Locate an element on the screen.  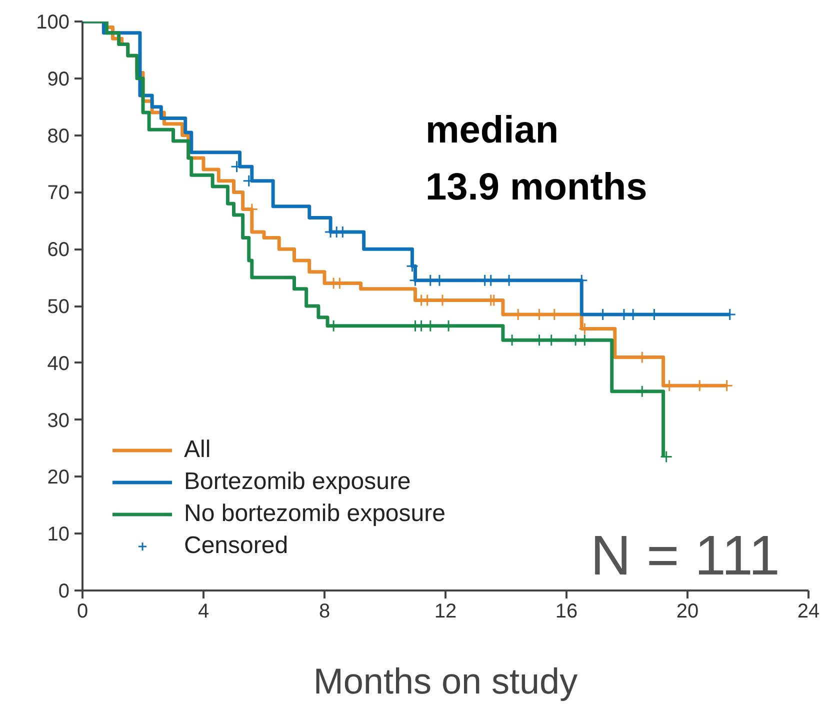
legend-label: Censored is located at coordinates (236, 546).